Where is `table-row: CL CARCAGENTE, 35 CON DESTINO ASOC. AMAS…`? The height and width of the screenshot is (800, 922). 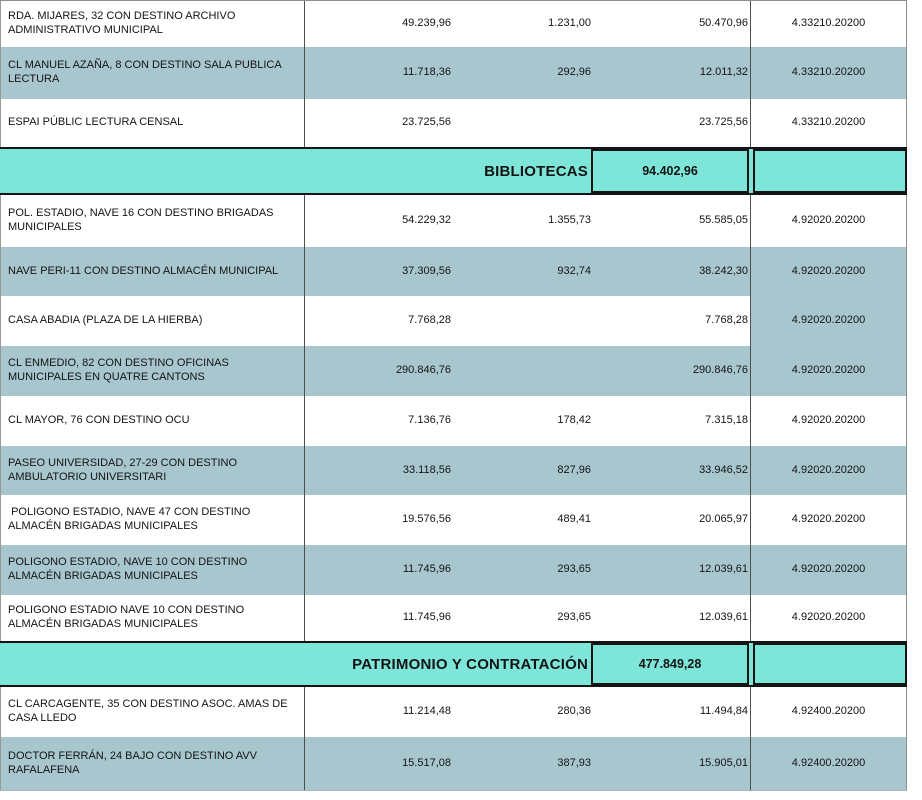 table-row: CL CARCAGENTE, 35 CON DESTINO ASOC. AMAS… is located at coordinates (453, 712).